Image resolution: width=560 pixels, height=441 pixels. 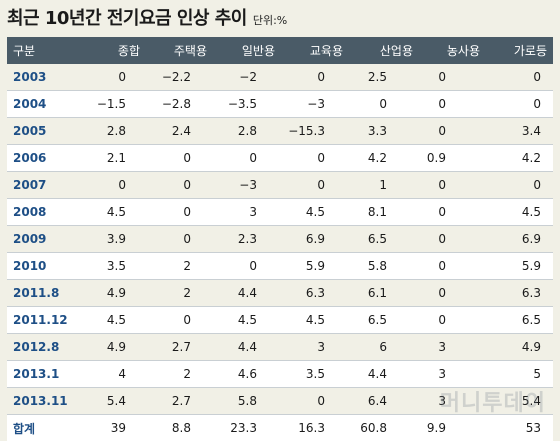 What do you see at coordinates (179, 50) in the screenshot?
I see `column-header: 주택용` at bounding box center [179, 50].